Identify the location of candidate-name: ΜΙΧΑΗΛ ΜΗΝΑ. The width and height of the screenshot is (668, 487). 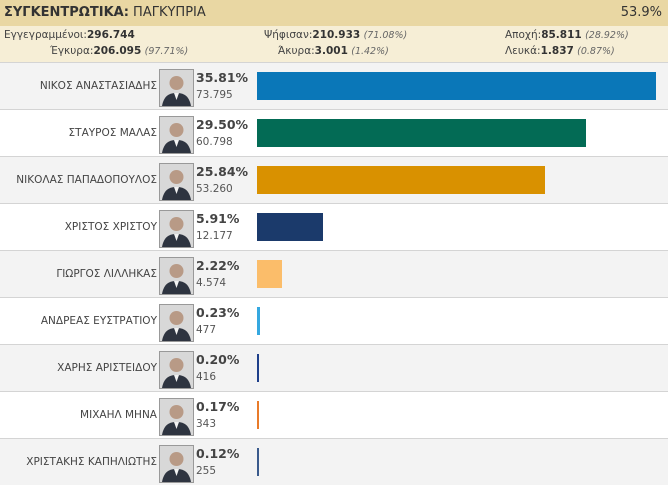
(118, 415).